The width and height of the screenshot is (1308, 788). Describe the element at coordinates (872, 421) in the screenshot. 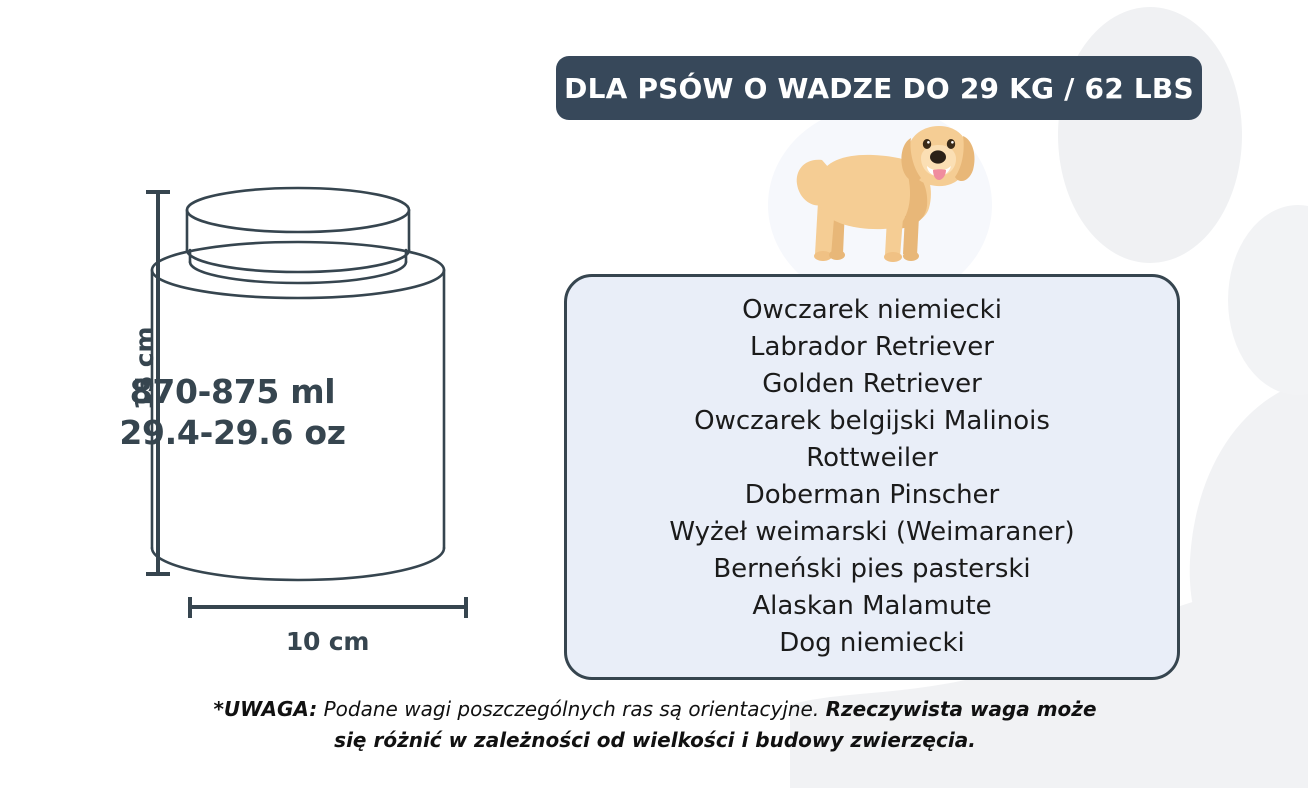

I see `list-item: Owczarek belgijski Malinois` at that location.